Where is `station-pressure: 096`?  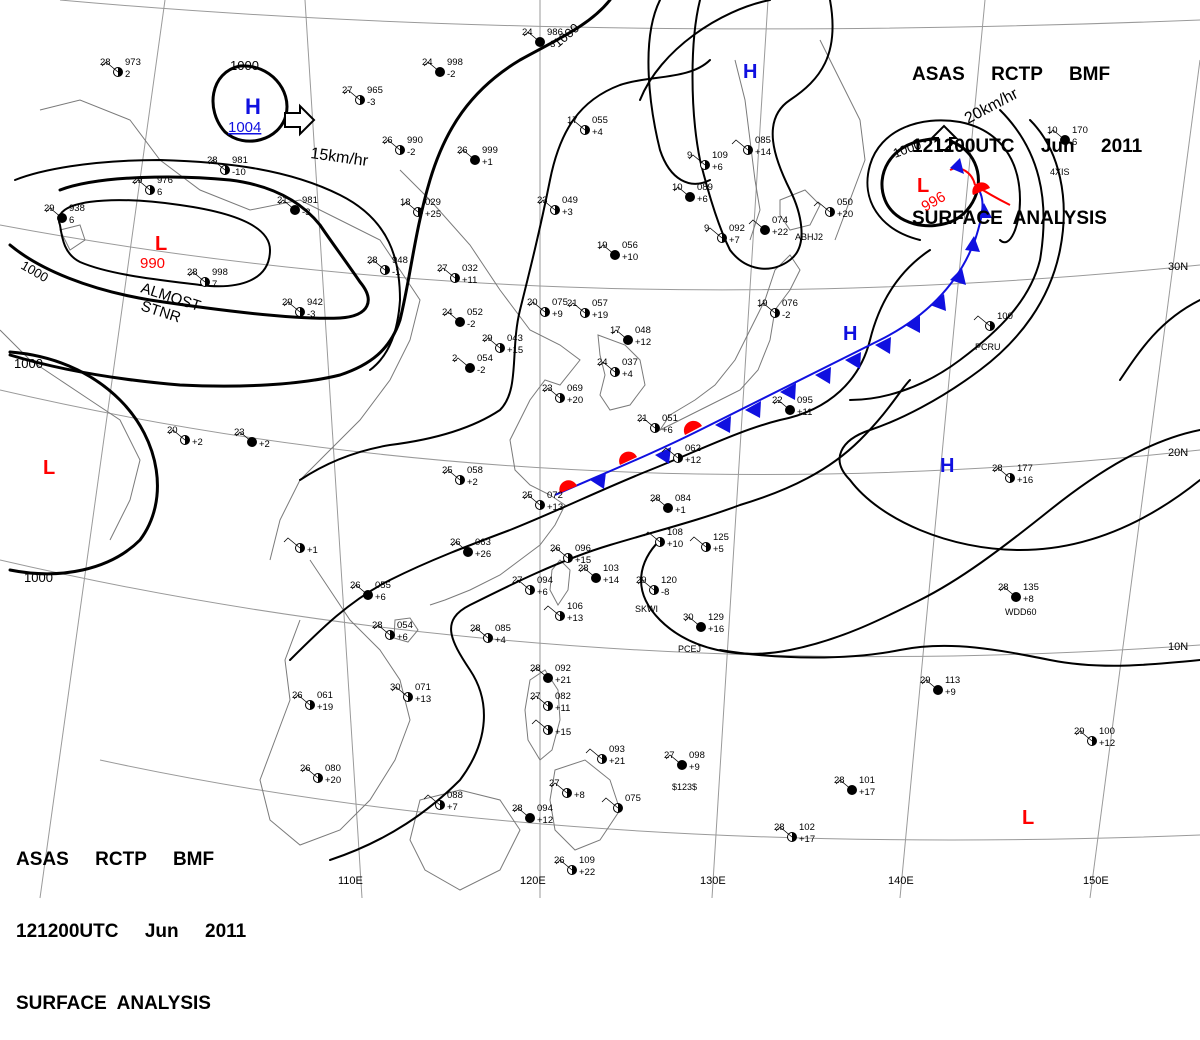 station-pressure: 096 is located at coordinates (583, 548).